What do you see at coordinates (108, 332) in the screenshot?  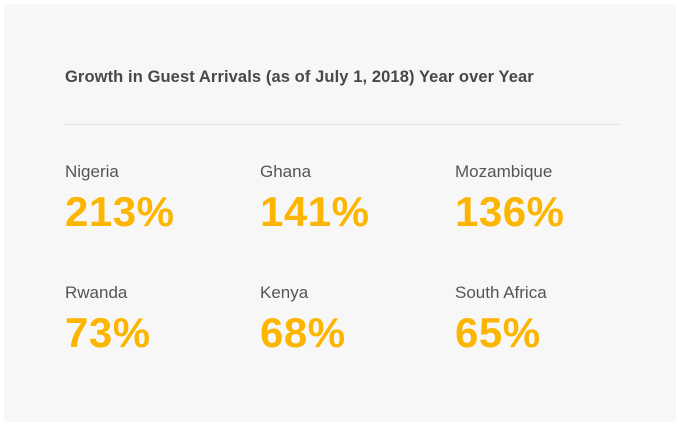 I see `stat-value: 73%` at bounding box center [108, 332].